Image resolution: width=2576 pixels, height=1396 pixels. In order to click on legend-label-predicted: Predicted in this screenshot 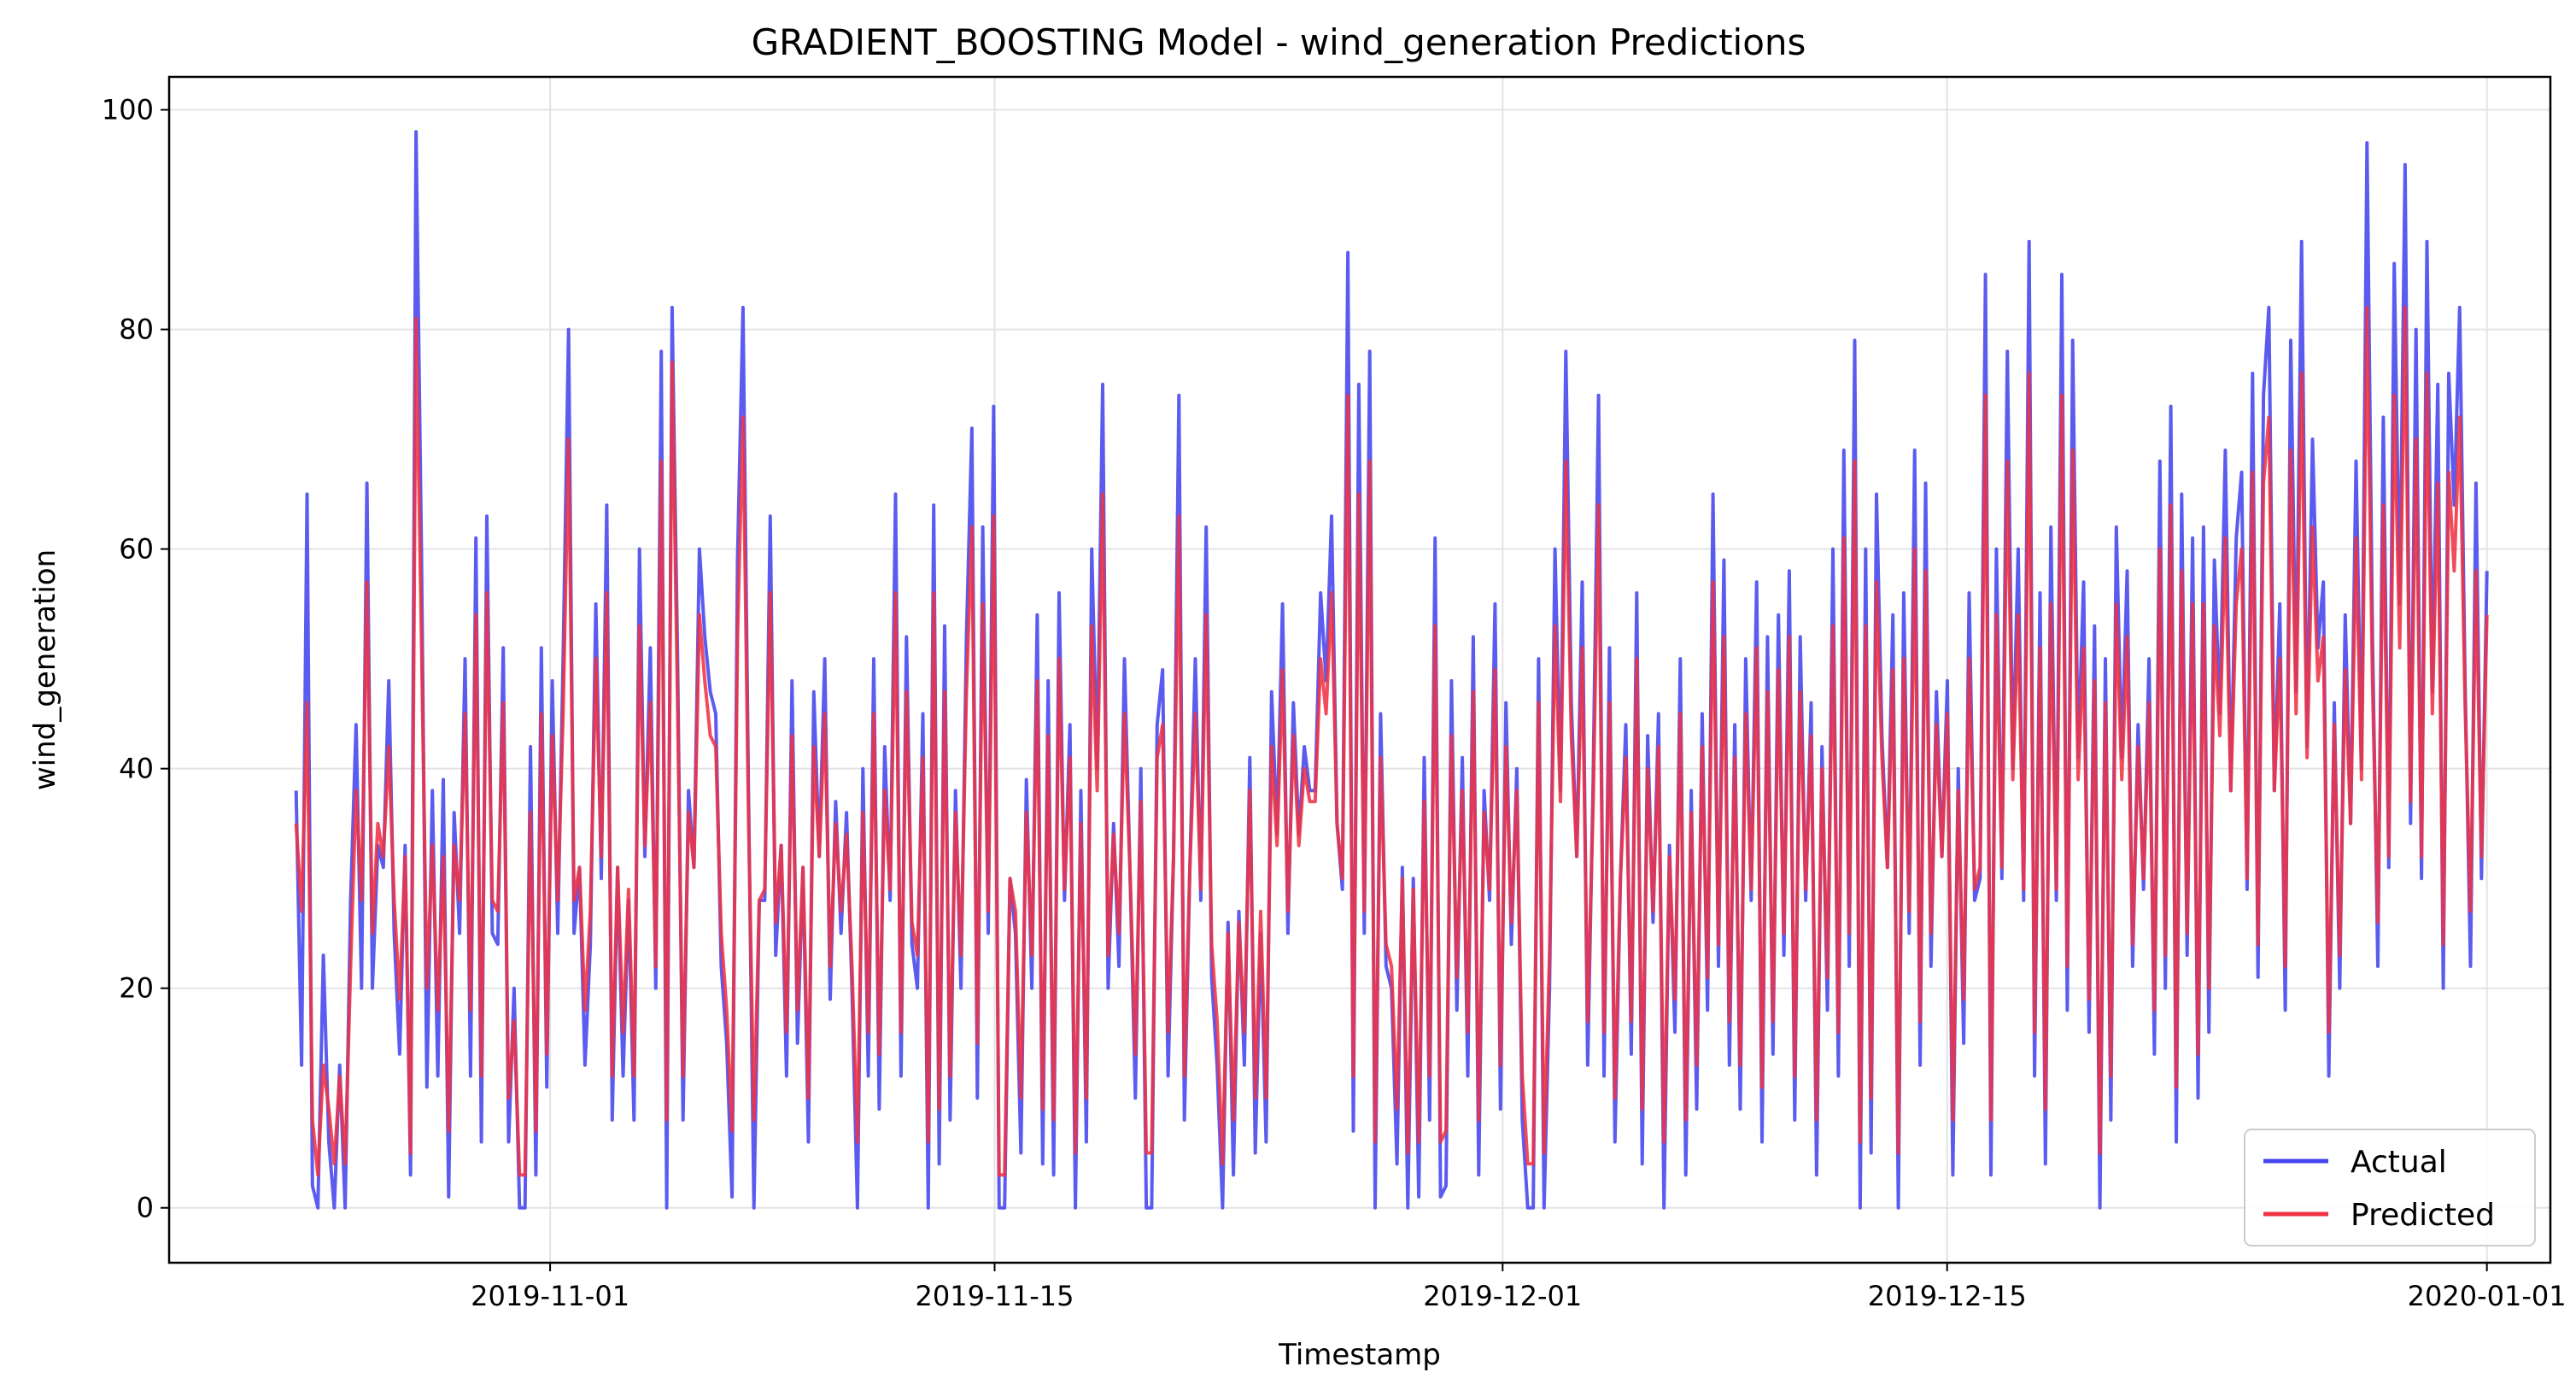, I will do `click(2423, 1215)`.